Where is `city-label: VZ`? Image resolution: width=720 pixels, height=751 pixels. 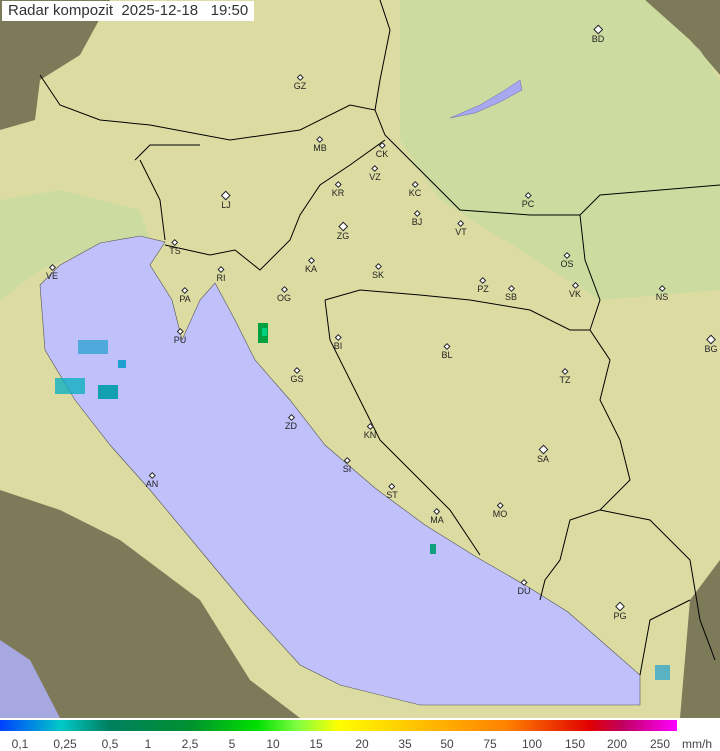 city-label: VZ is located at coordinates (375, 177).